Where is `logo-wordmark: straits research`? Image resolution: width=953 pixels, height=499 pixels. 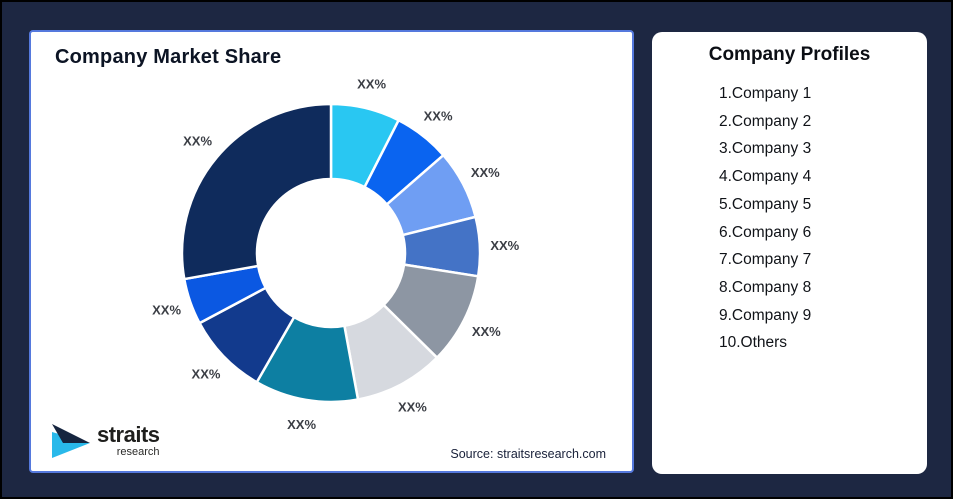 logo-wordmark: straits research is located at coordinates (128, 441).